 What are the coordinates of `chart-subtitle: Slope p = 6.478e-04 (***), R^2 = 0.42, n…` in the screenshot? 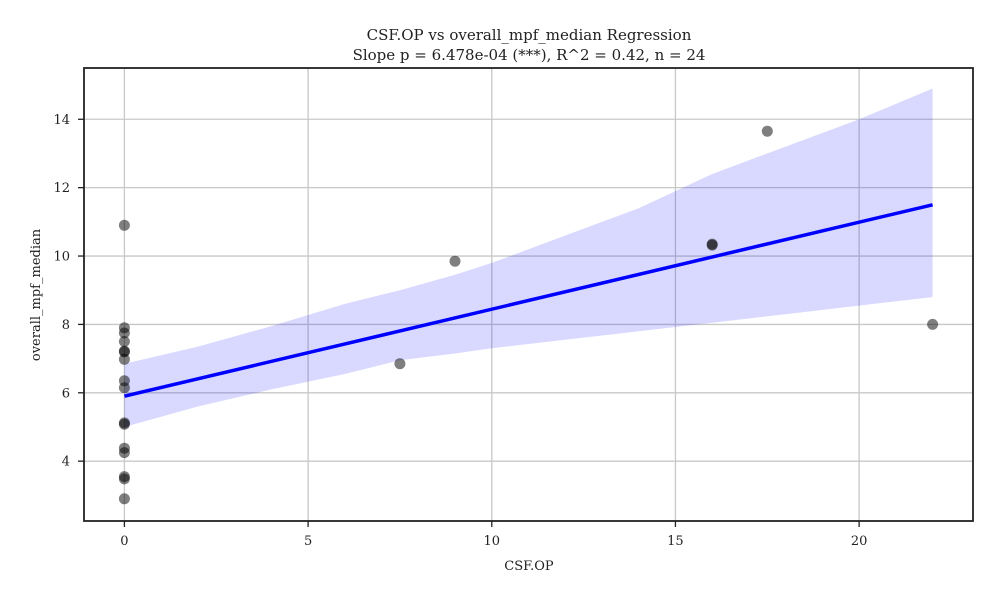 It's located at (529, 55).